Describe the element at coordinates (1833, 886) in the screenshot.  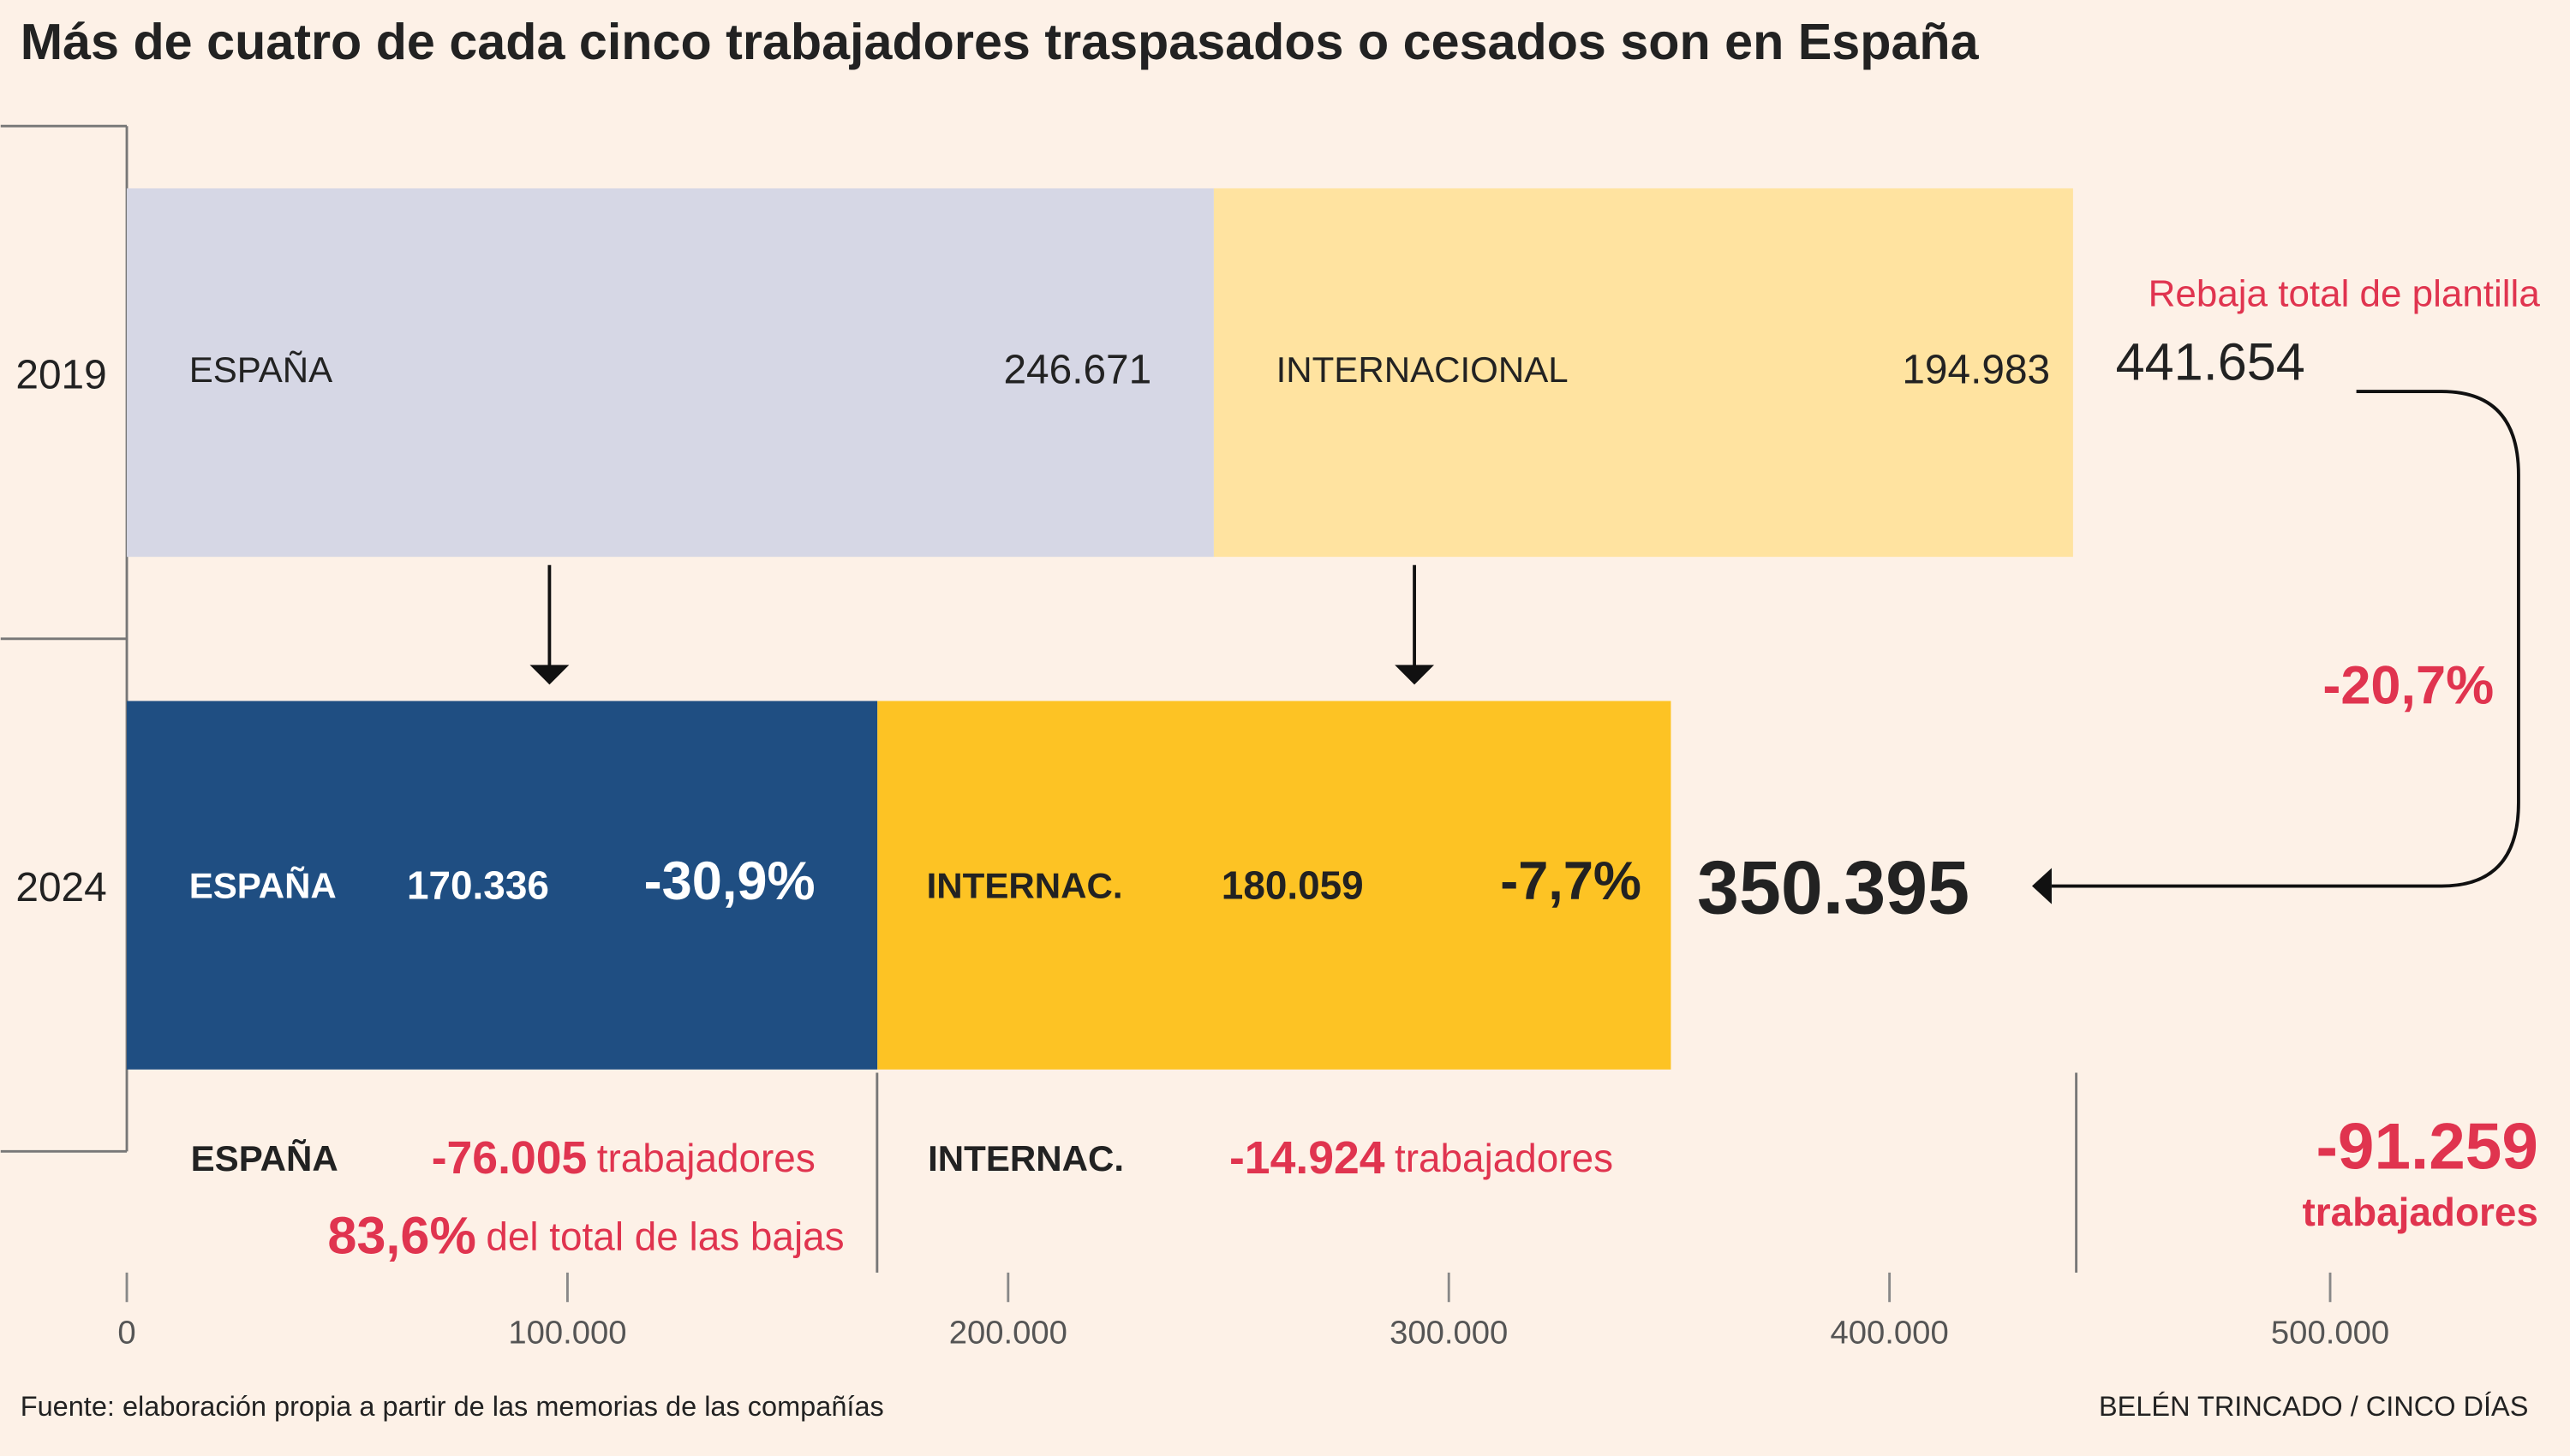
I see `total-label: 350.395` at that location.